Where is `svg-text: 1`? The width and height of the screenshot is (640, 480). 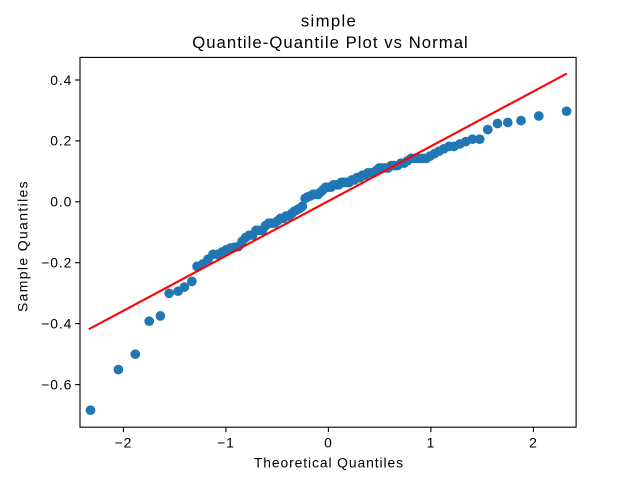 svg-text: 1 is located at coordinates (431, 443).